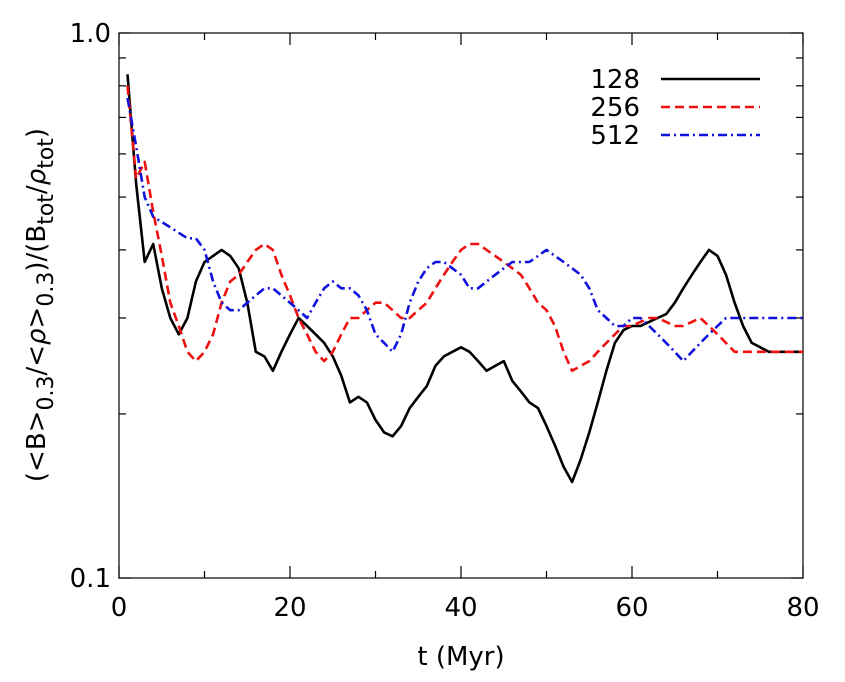  Describe the element at coordinates (37, 133) in the screenshot. I see `y-label-close: )` at that location.